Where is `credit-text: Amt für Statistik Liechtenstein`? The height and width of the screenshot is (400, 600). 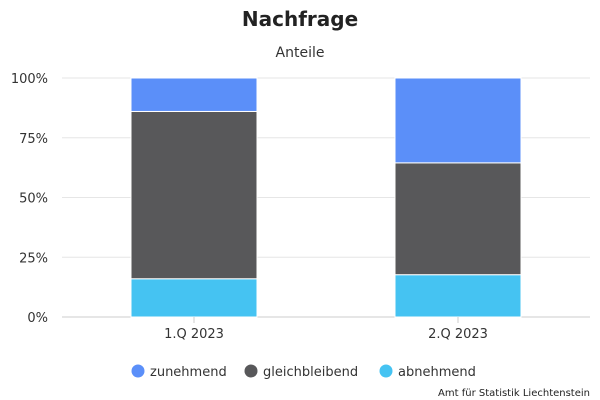
credit-text: Amt für Statistik Liechtenstein is located at coordinates (514, 393).